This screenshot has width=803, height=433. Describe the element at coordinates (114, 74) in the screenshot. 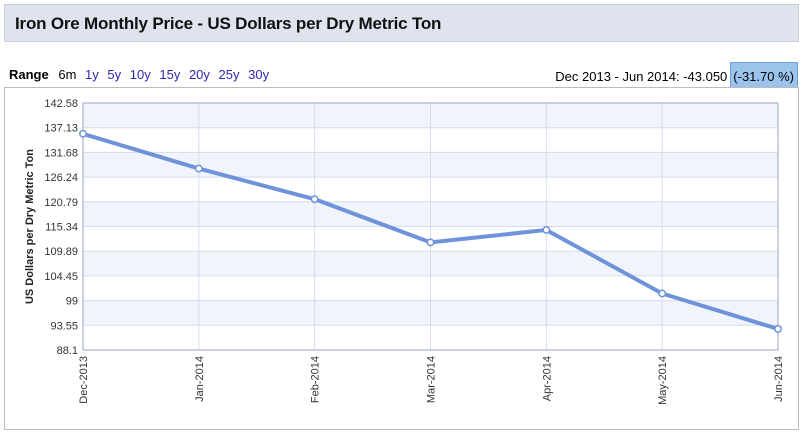

I see `range-option-5y: 5y` at that location.